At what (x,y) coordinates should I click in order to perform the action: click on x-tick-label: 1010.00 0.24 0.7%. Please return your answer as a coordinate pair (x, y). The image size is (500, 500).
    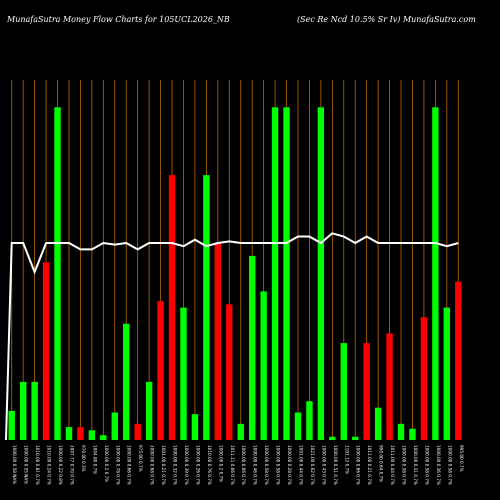
    Looking at the image, I should click on (49, 465).